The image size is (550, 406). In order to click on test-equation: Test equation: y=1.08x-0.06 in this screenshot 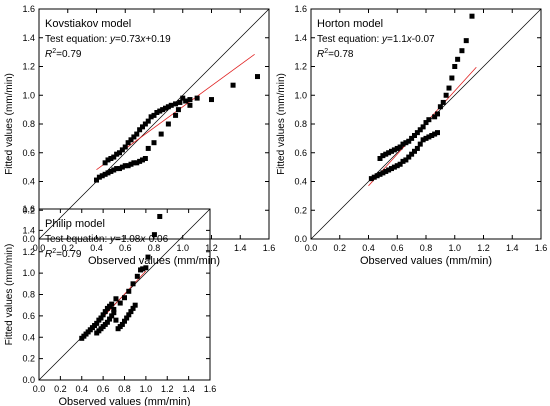, I will do `click(107, 239)`.